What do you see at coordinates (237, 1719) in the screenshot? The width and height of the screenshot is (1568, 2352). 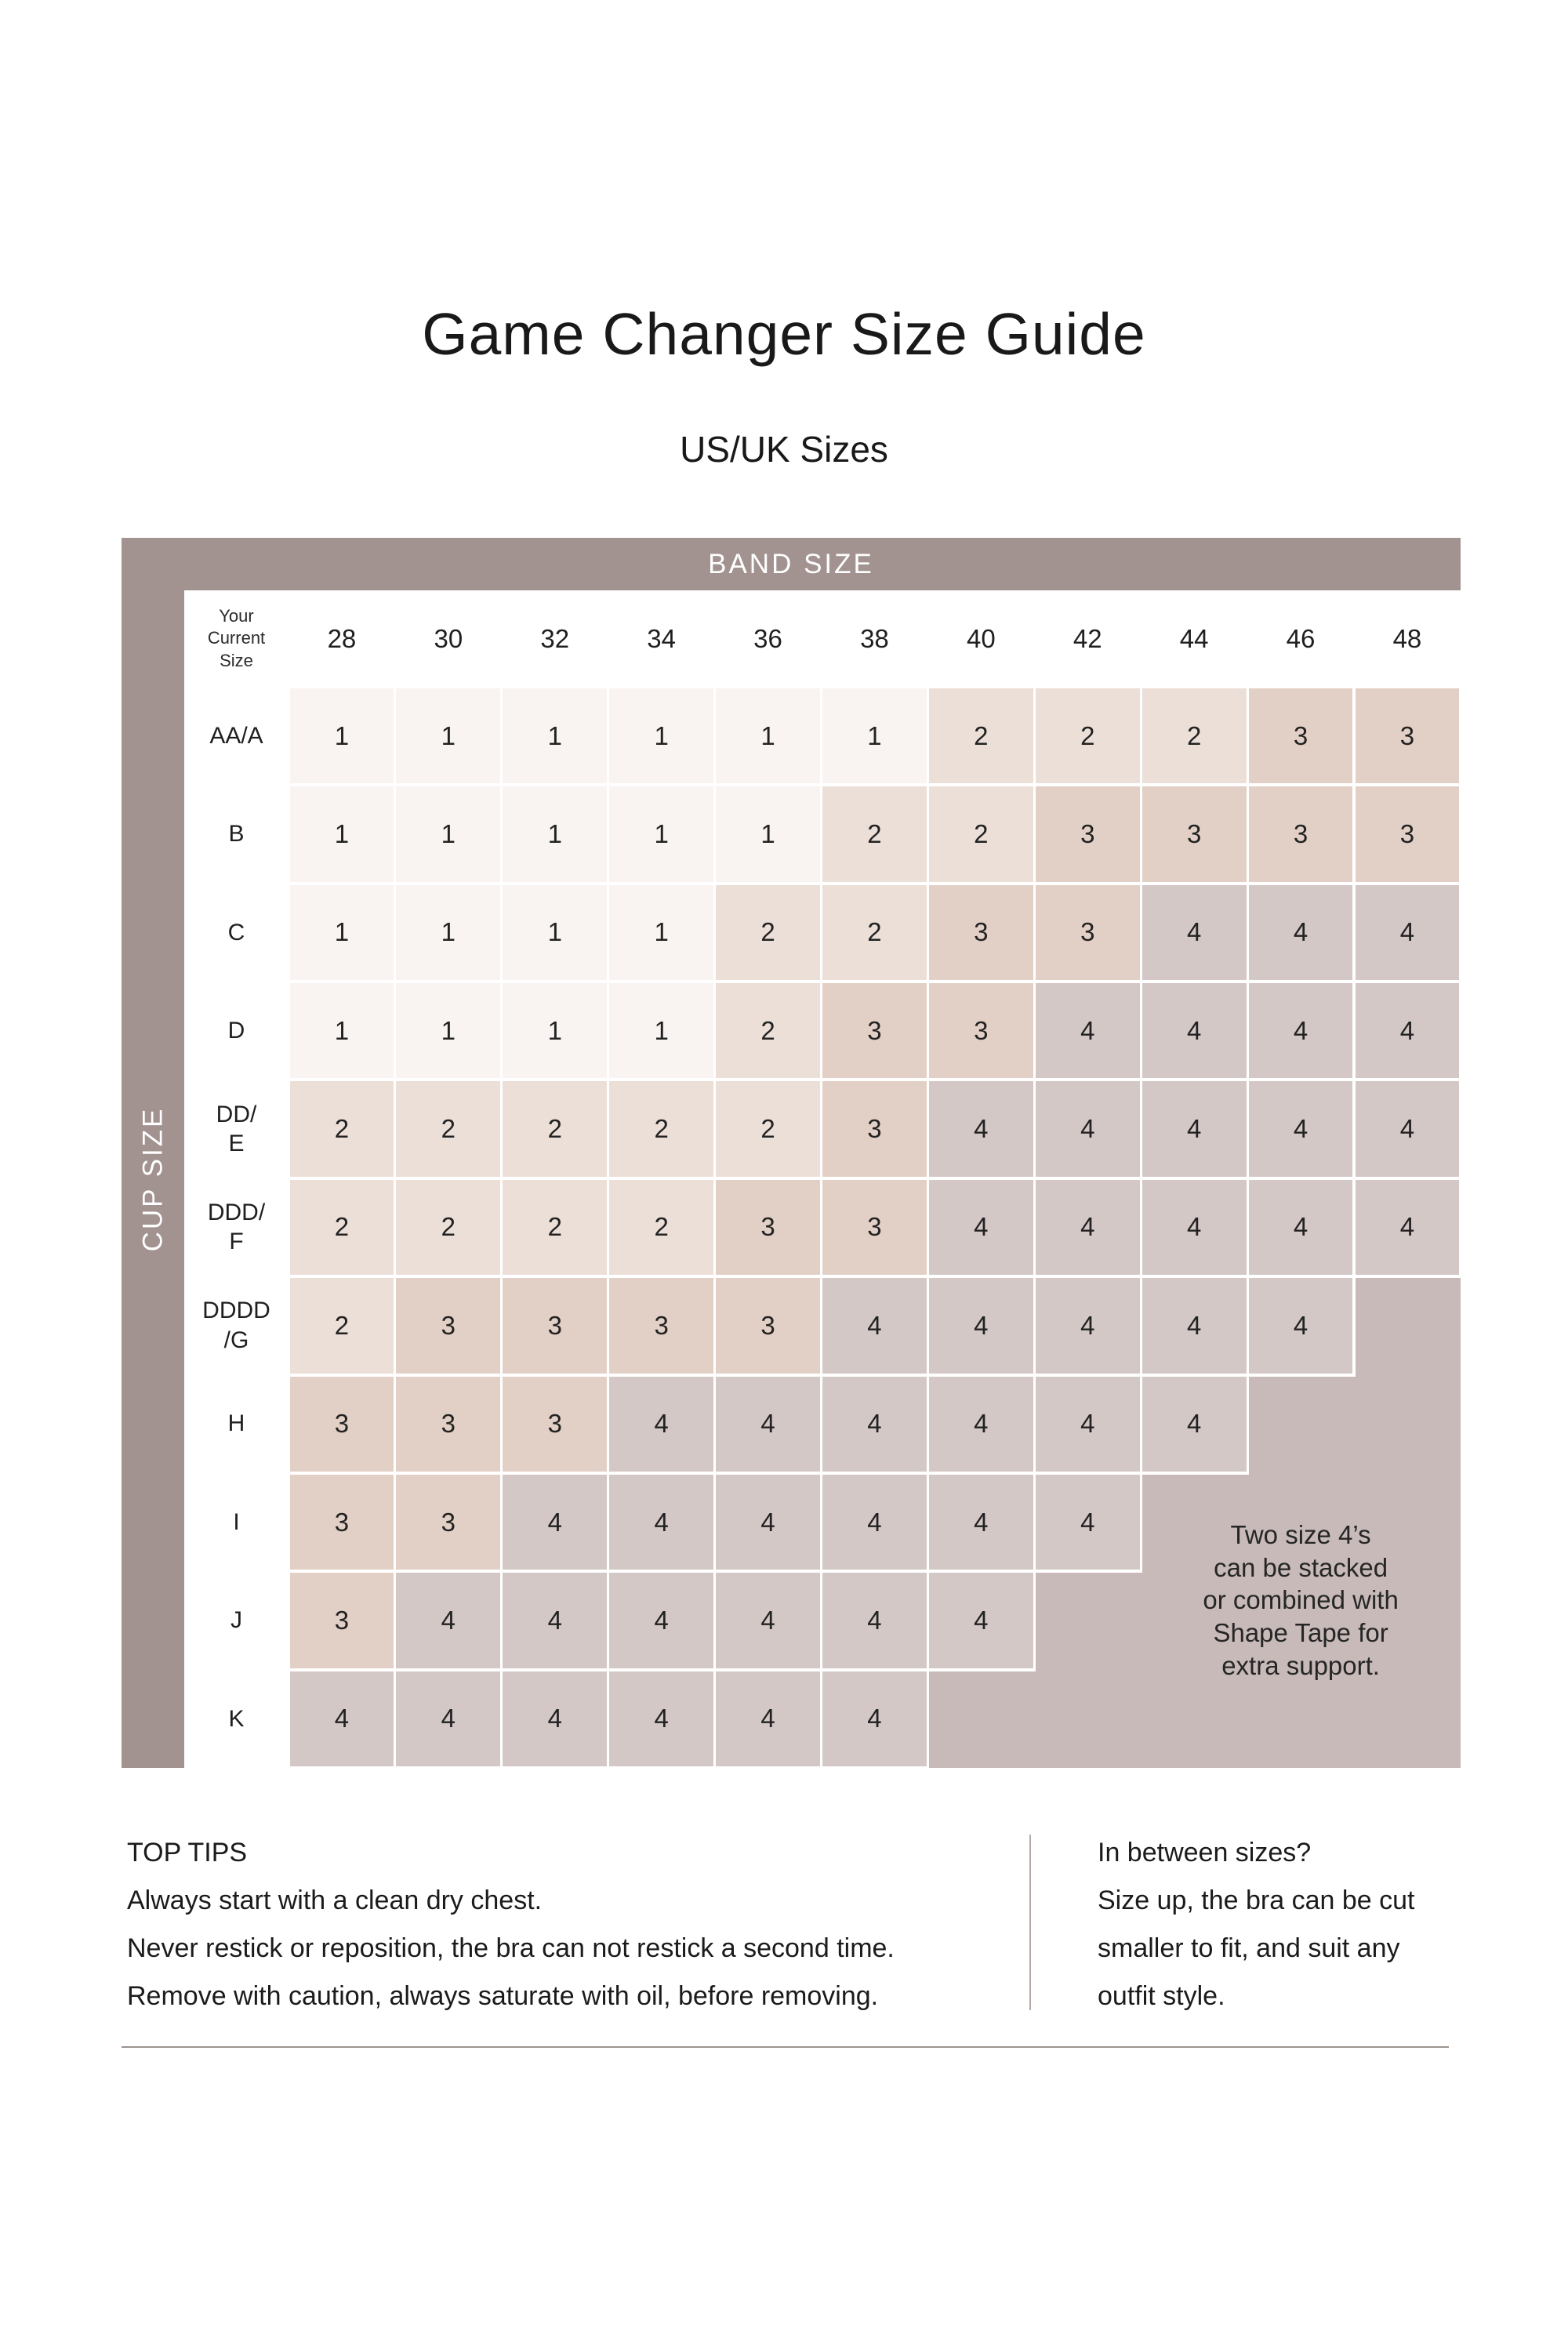 I see `cup-row-label: K` at bounding box center [237, 1719].